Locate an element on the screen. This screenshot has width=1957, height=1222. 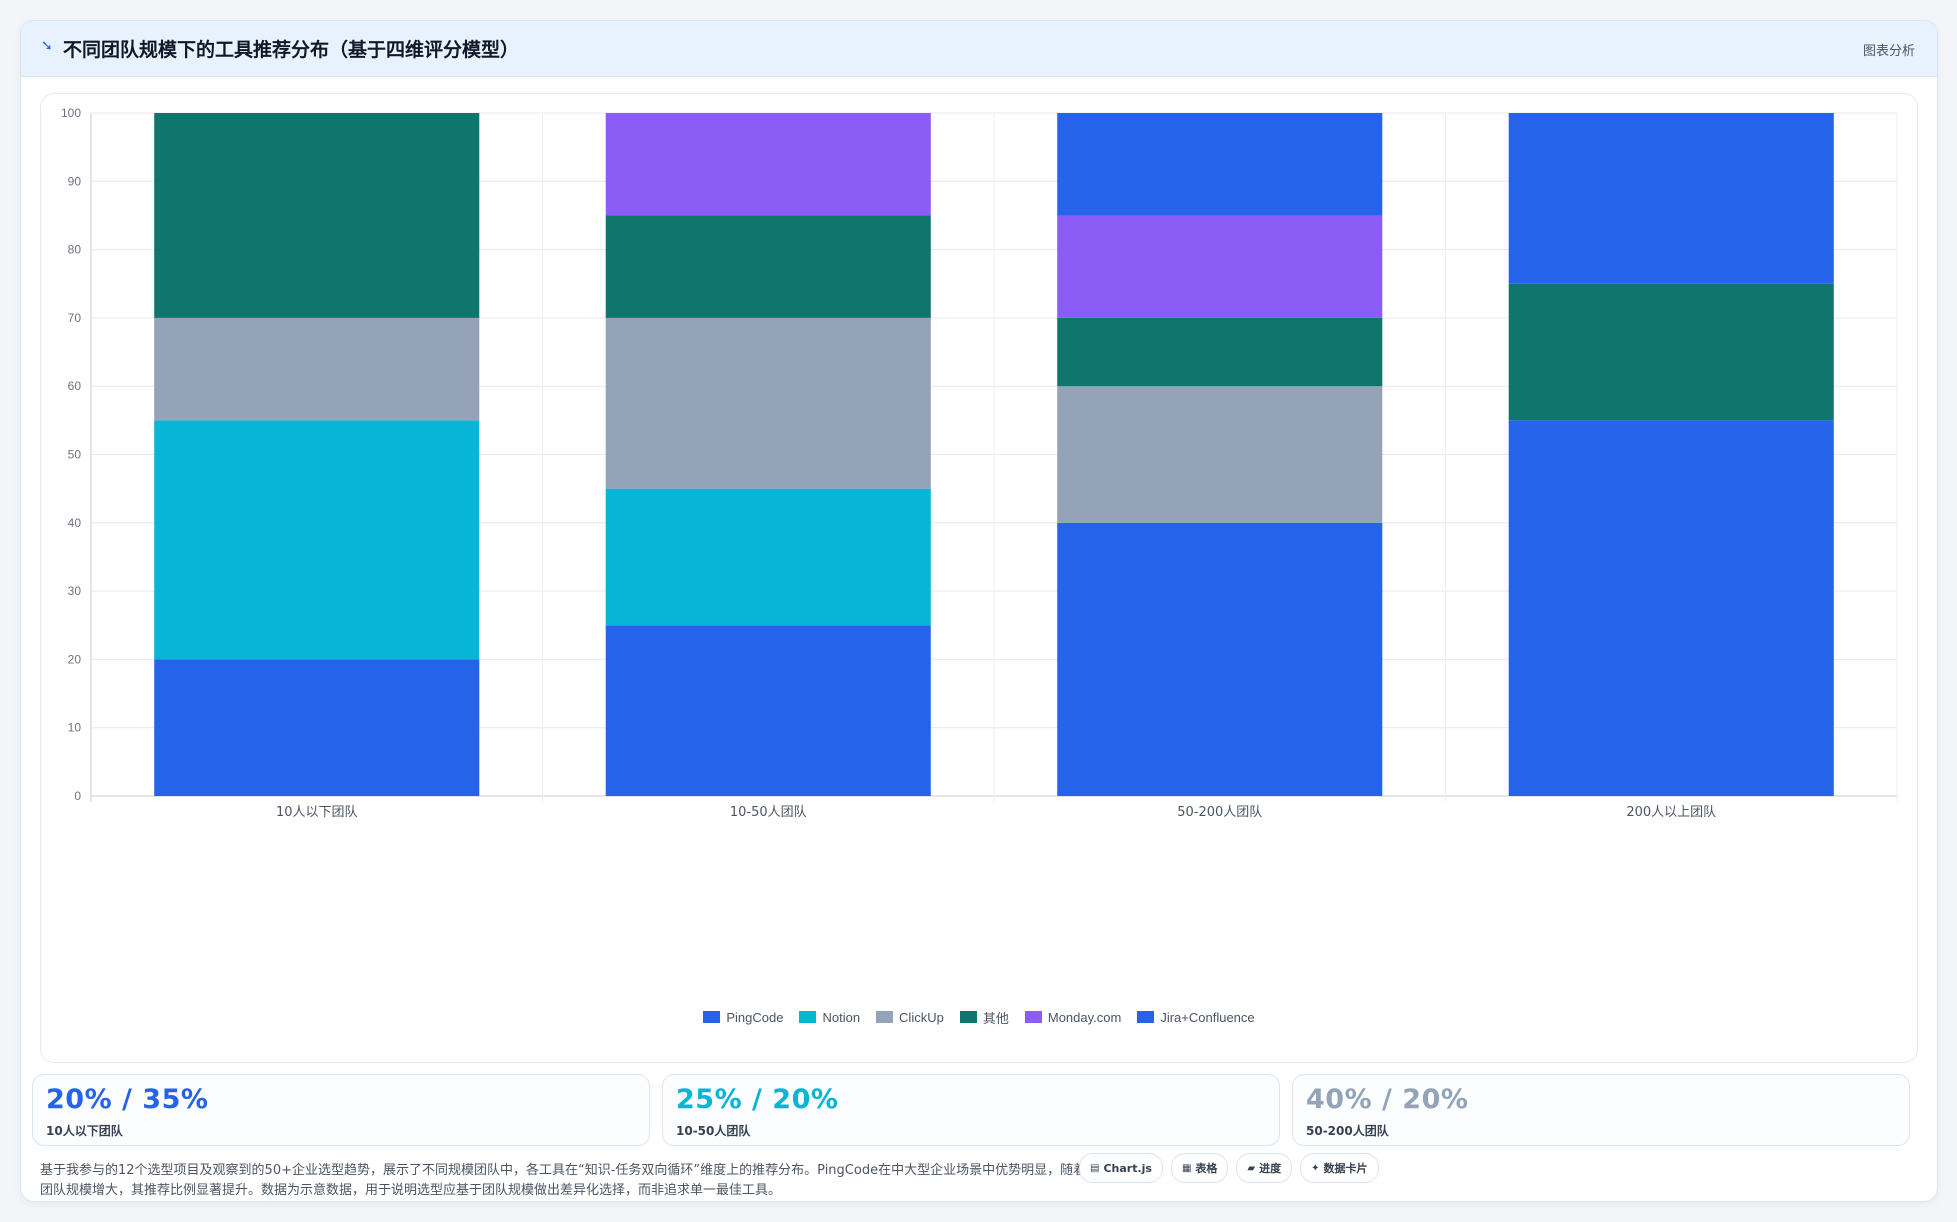
legend-item: ClickUp is located at coordinates (910, 1017).